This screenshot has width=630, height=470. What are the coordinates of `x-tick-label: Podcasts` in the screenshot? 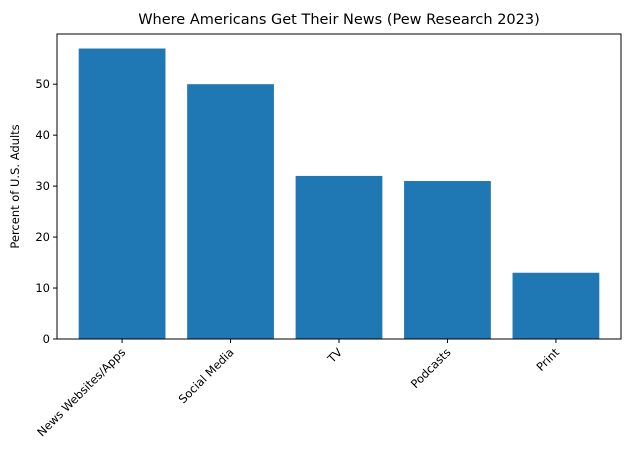 It's located at (431, 368).